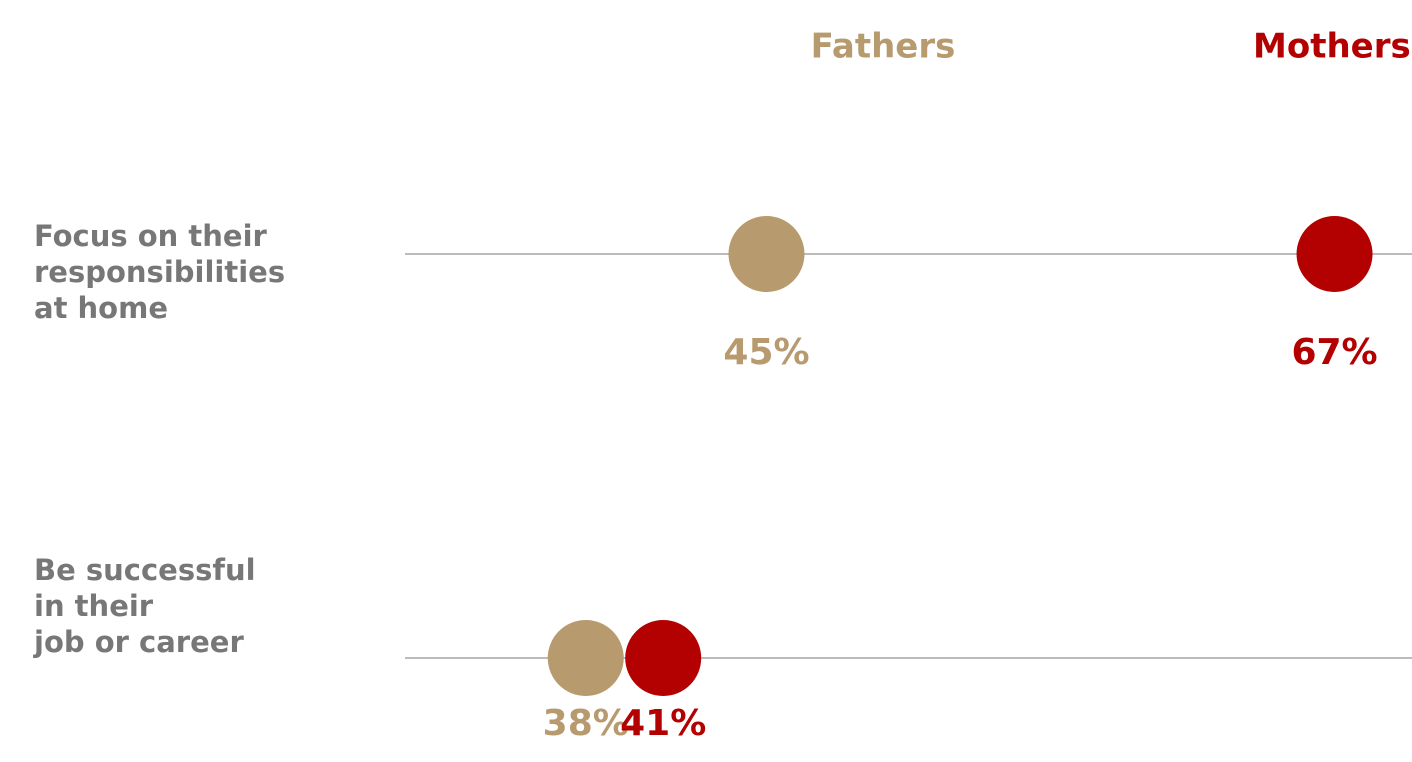 This screenshot has height=762, width=1412. Describe the element at coordinates (145, 606) in the screenshot. I see `category-label: Be successful in their job or career` at that location.